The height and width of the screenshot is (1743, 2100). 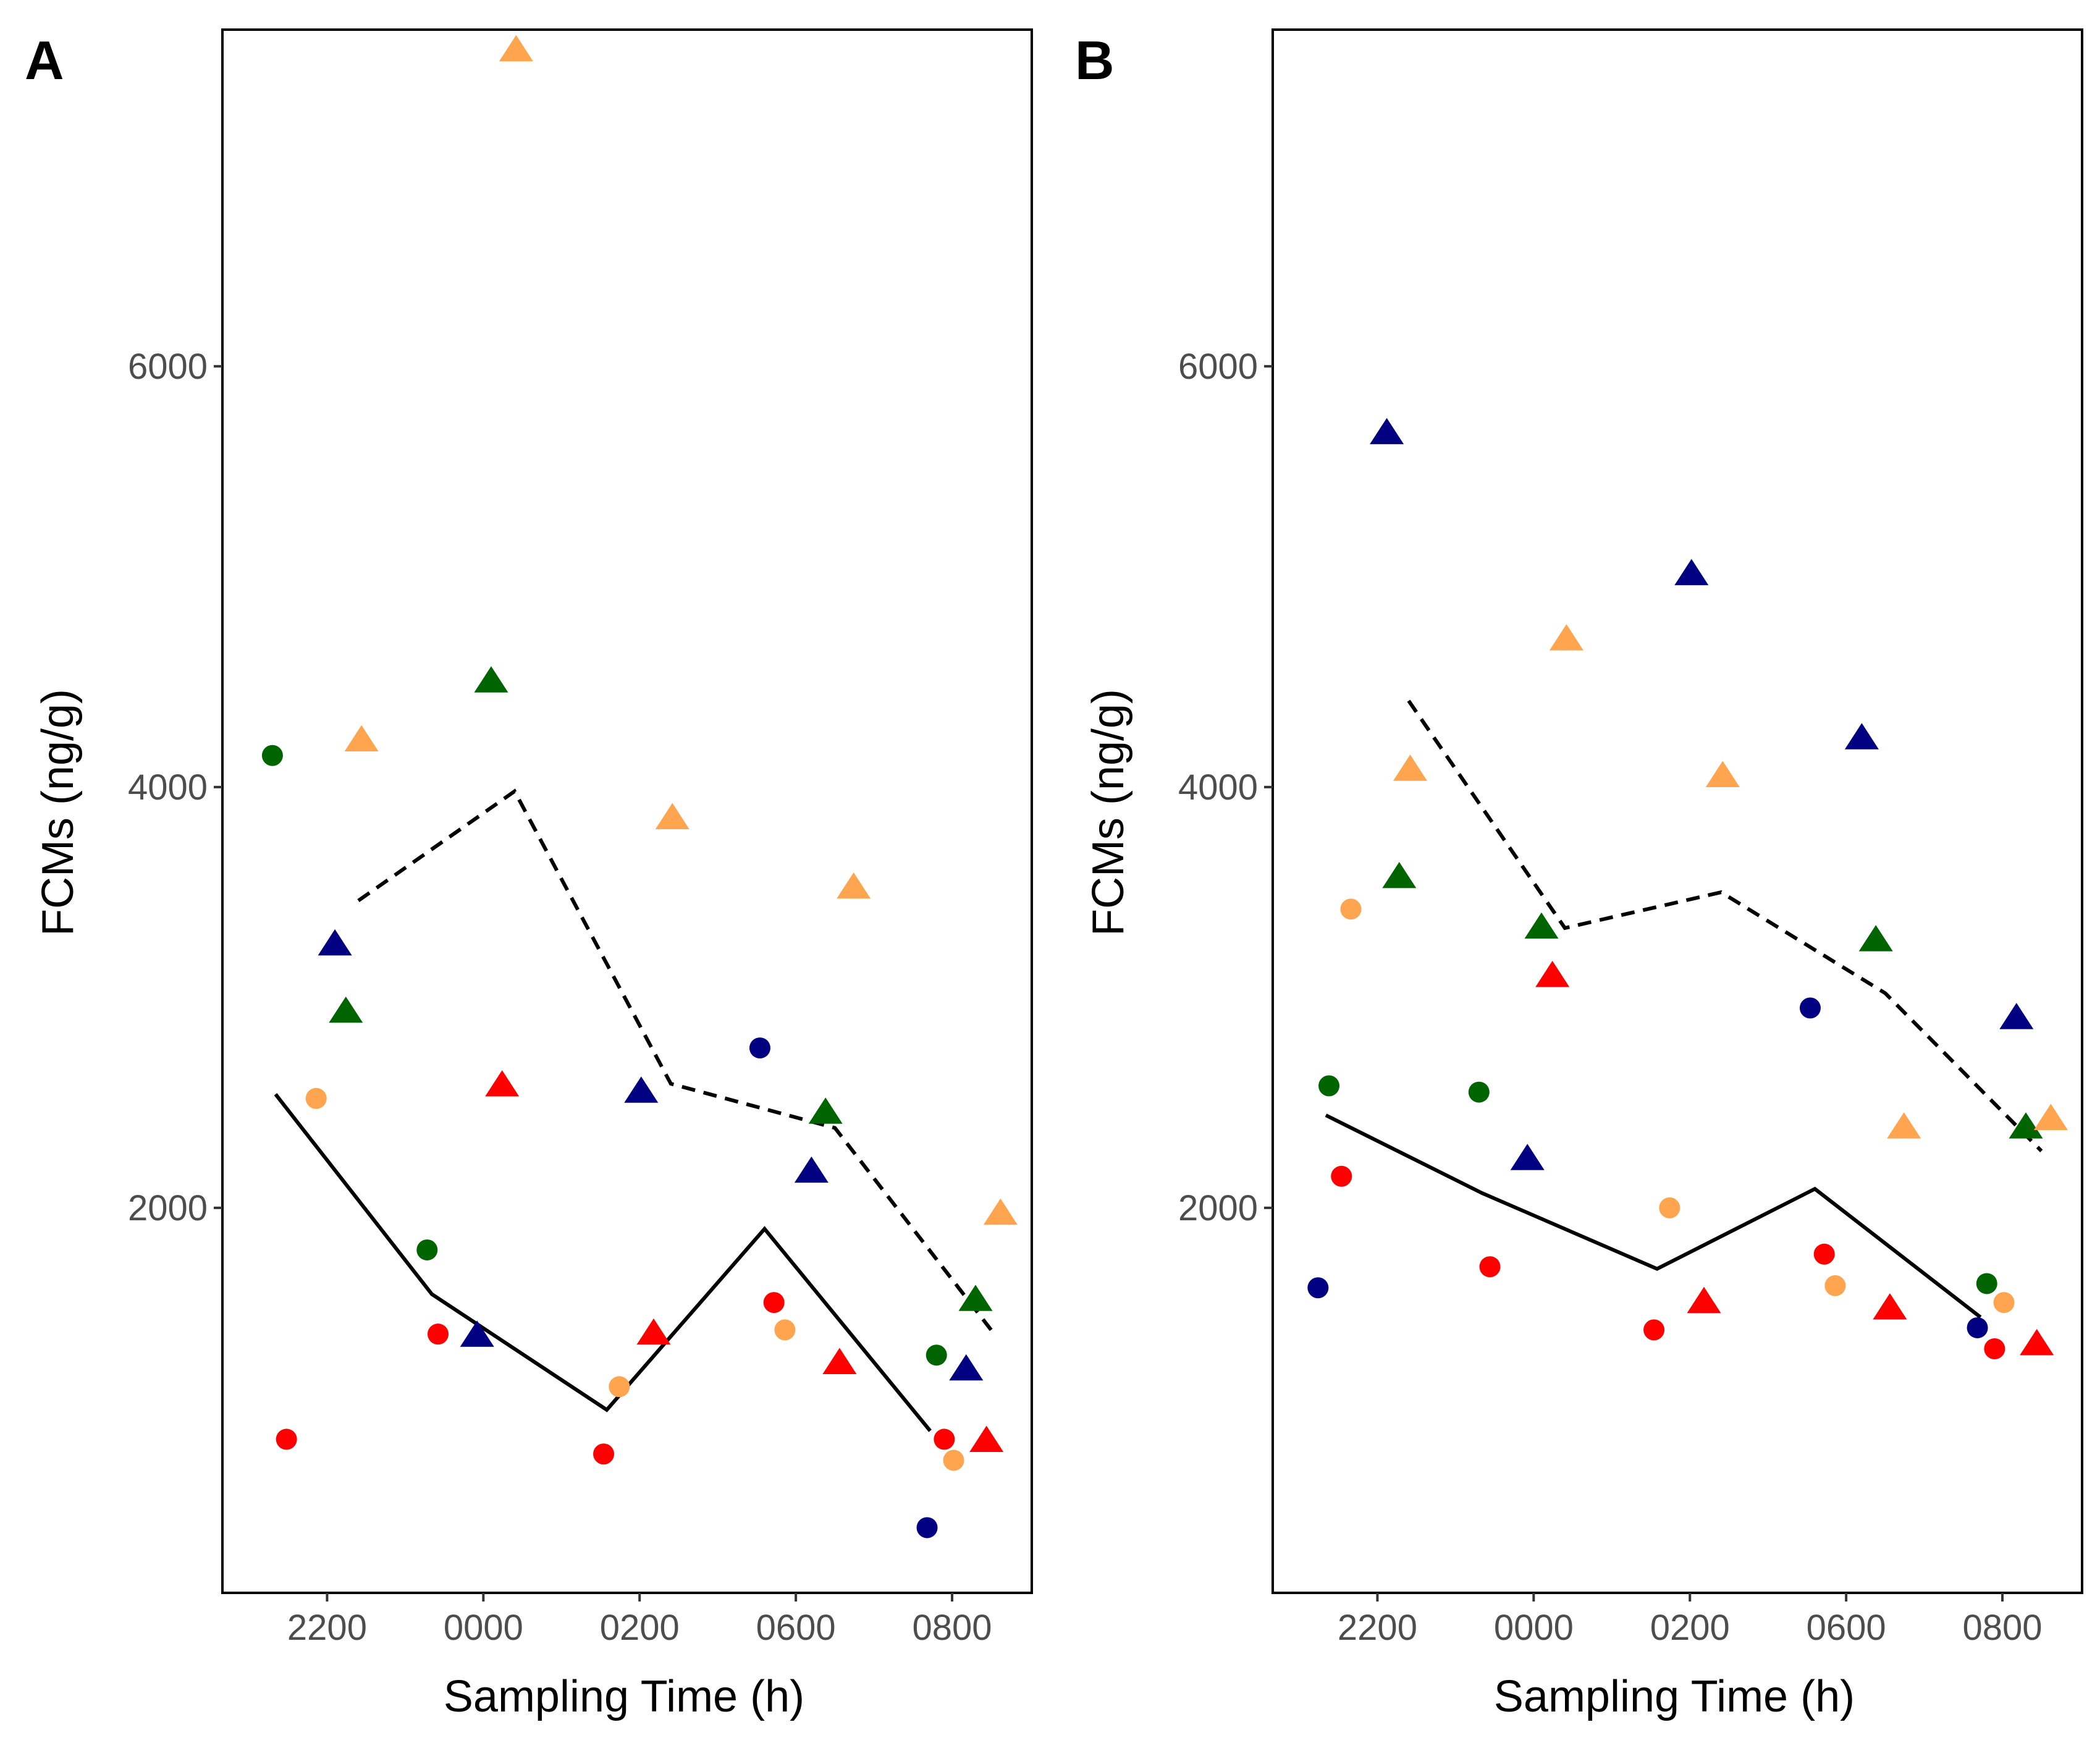 What do you see at coordinates (1690, 1628) in the screenshot?
I see `panel-b-x-tick-label: 0200` at bounding box center [1690, 1628].